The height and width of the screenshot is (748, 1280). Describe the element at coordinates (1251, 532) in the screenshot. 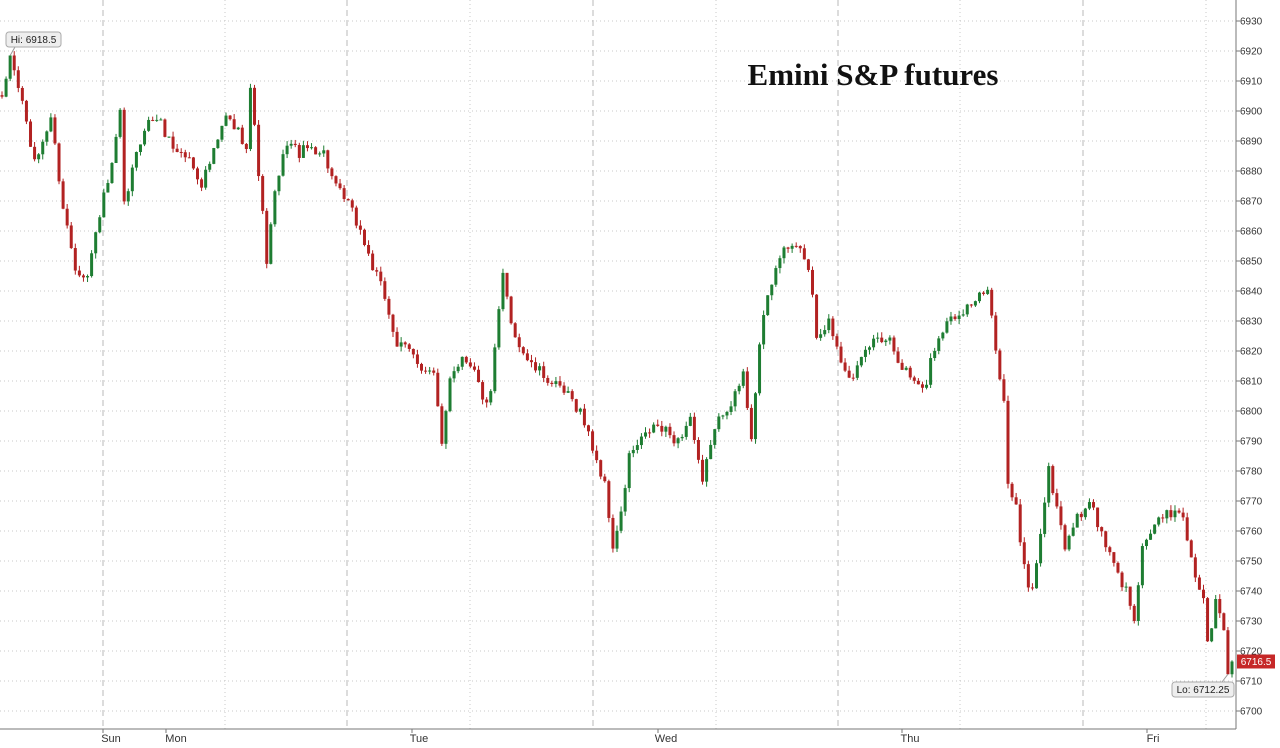

I see `y-tick-label: 6760` at that location.